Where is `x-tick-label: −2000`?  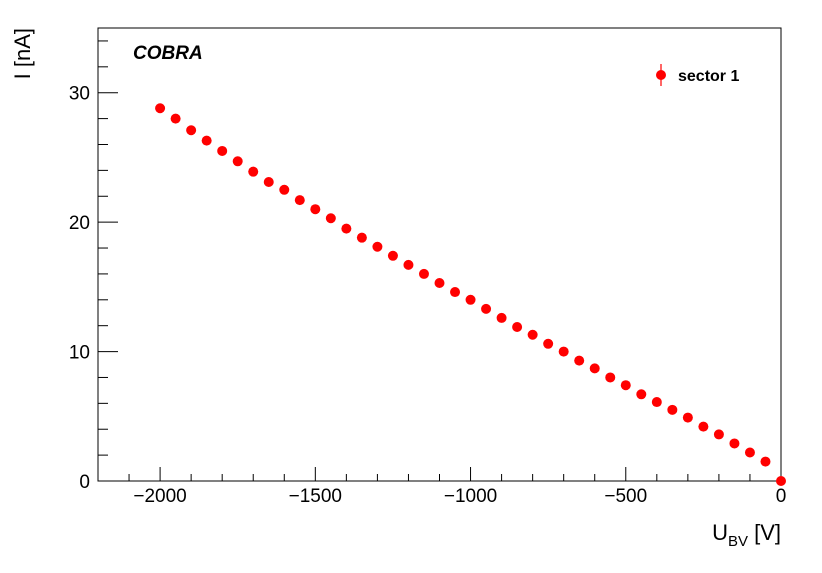 x-tick-label: −2000 is located at coordinates (159, 496).